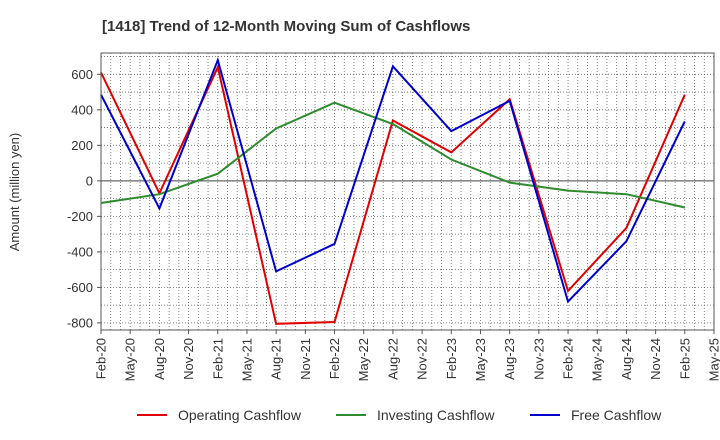 Image resolution: width=720 pixels, height=440 pixels. What do you see at coordinates (217, 358) in the screenshot?
I see `x-tick-label: Feb-21` at bounding box center [217, 358].